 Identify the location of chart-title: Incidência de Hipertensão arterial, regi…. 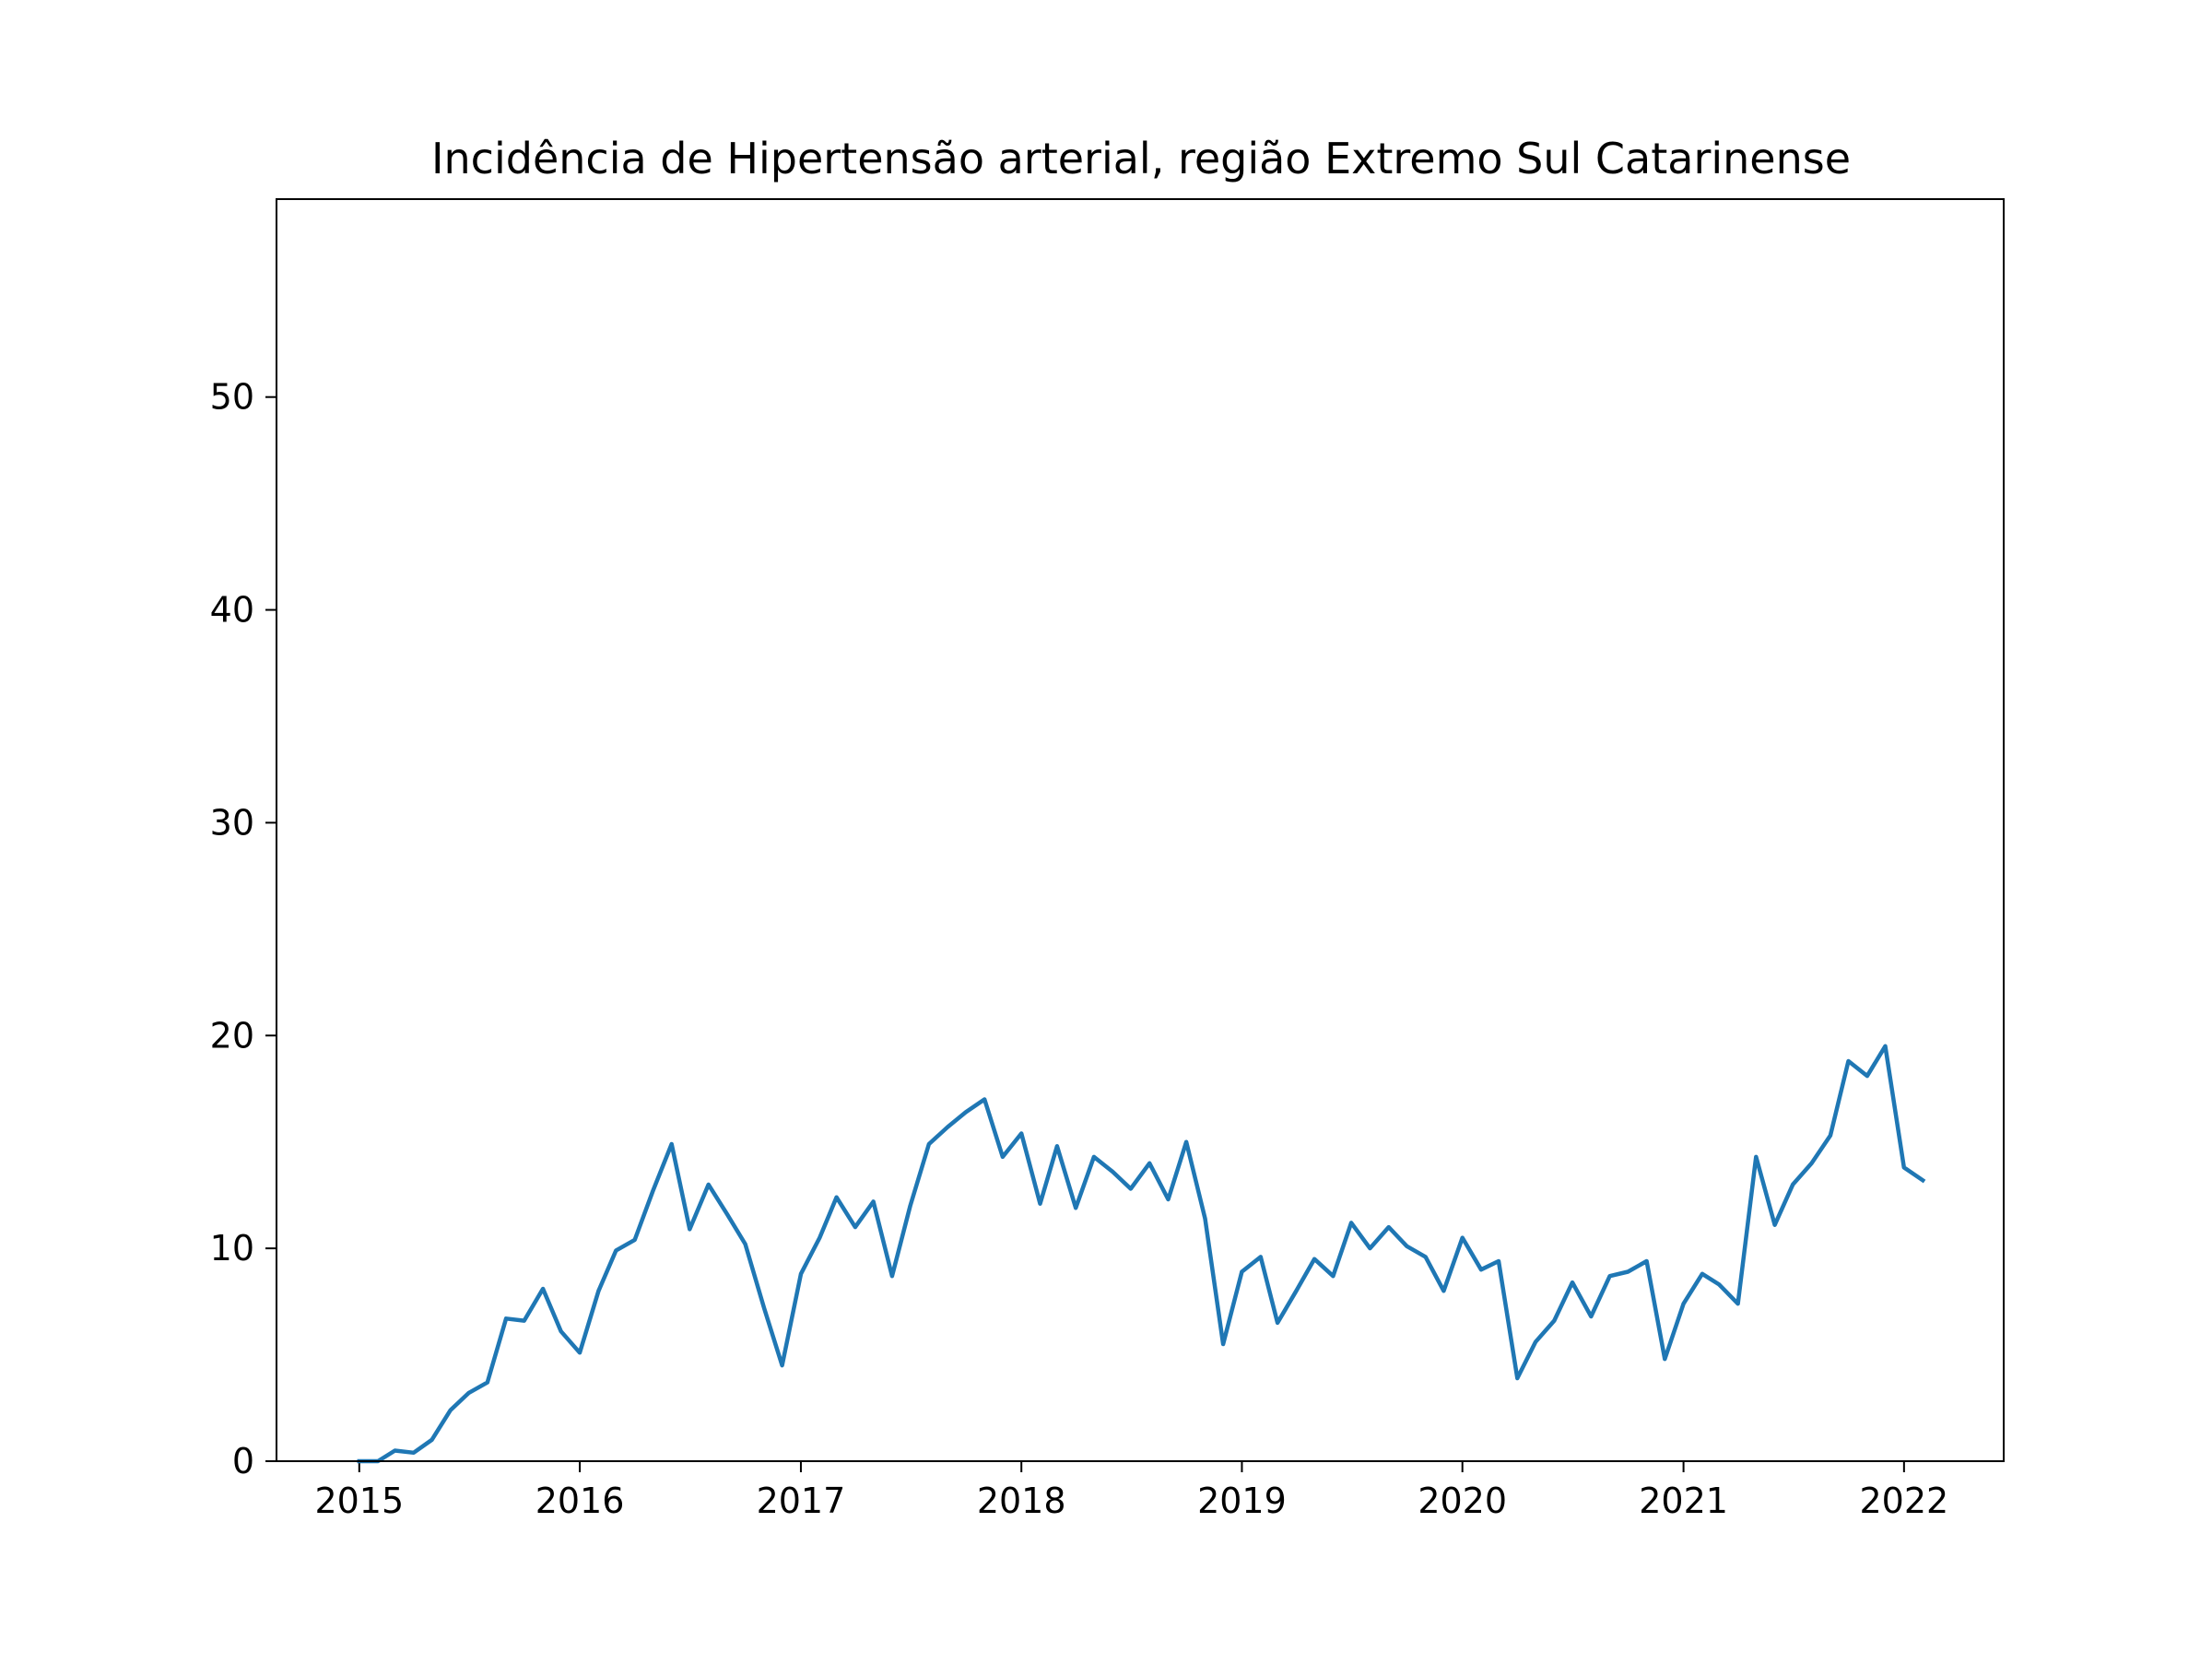
(1141, 158).